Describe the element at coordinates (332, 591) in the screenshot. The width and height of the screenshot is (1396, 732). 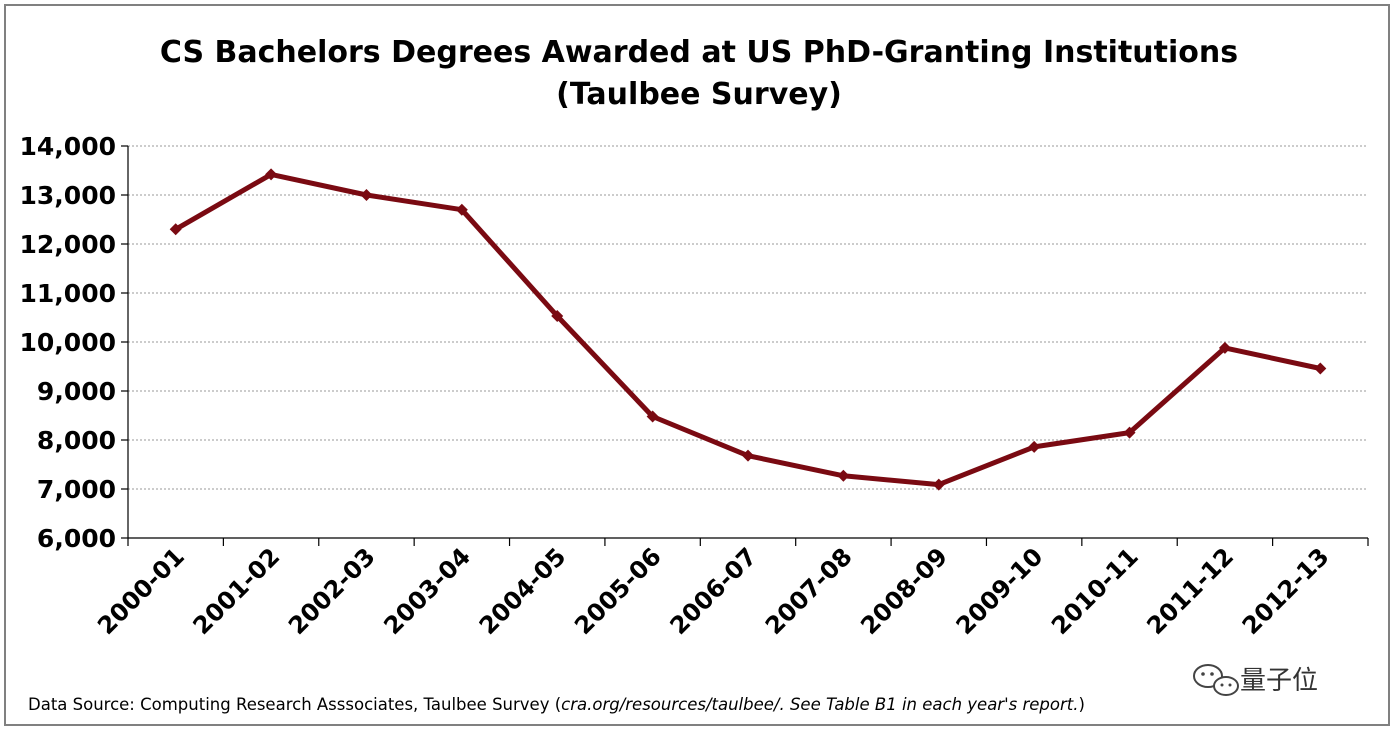
I see `x-tick-label: 2002-03` at that location.